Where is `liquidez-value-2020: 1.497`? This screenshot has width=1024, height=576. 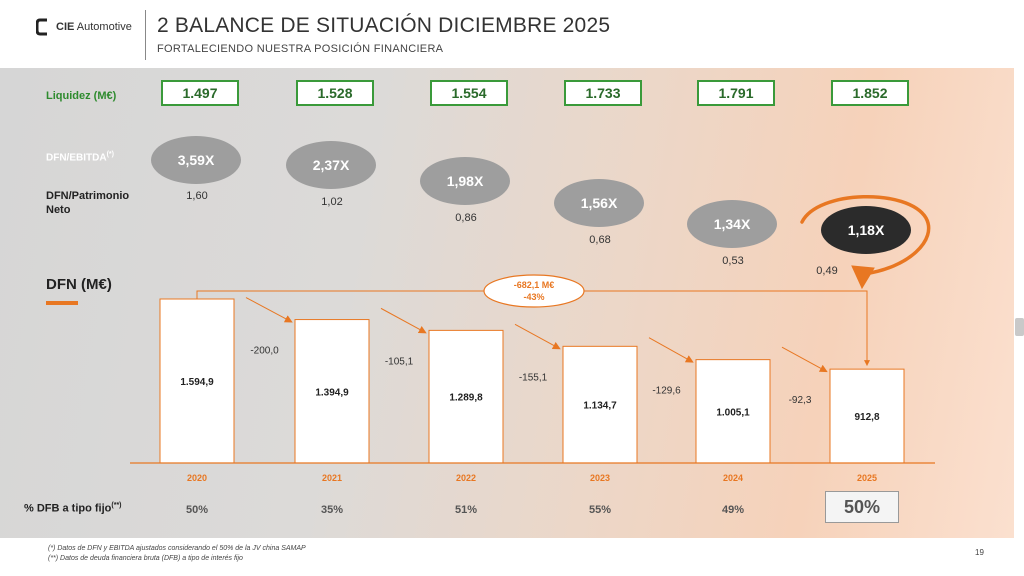
liquidez-value-2020: 1.497 is located at coordinates (200, 93).